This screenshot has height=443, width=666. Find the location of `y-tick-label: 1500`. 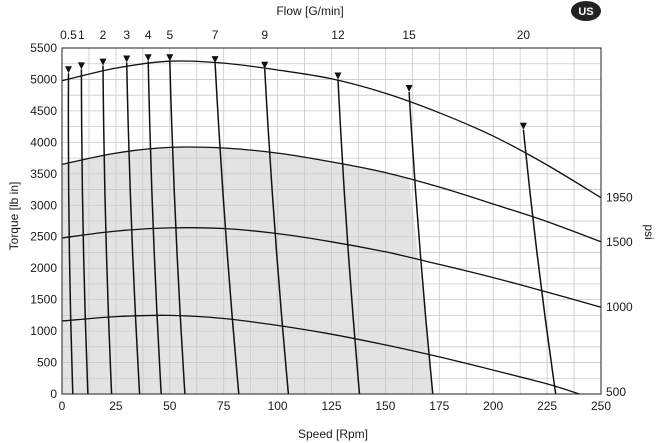

y-tick-label: 1500 is located at coordinates (43, 300).